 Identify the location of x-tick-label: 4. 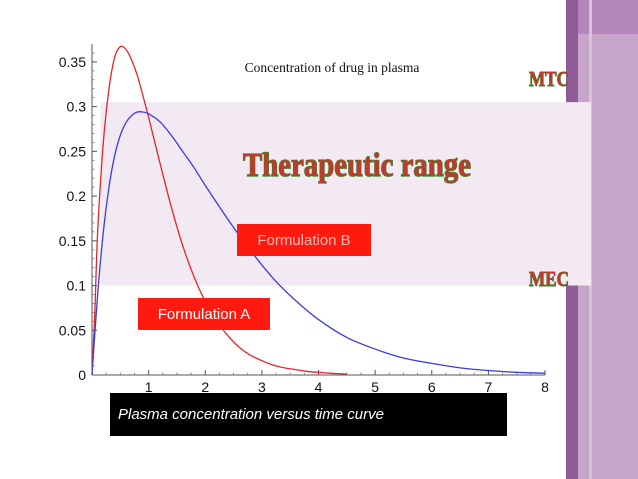
(319, 387).